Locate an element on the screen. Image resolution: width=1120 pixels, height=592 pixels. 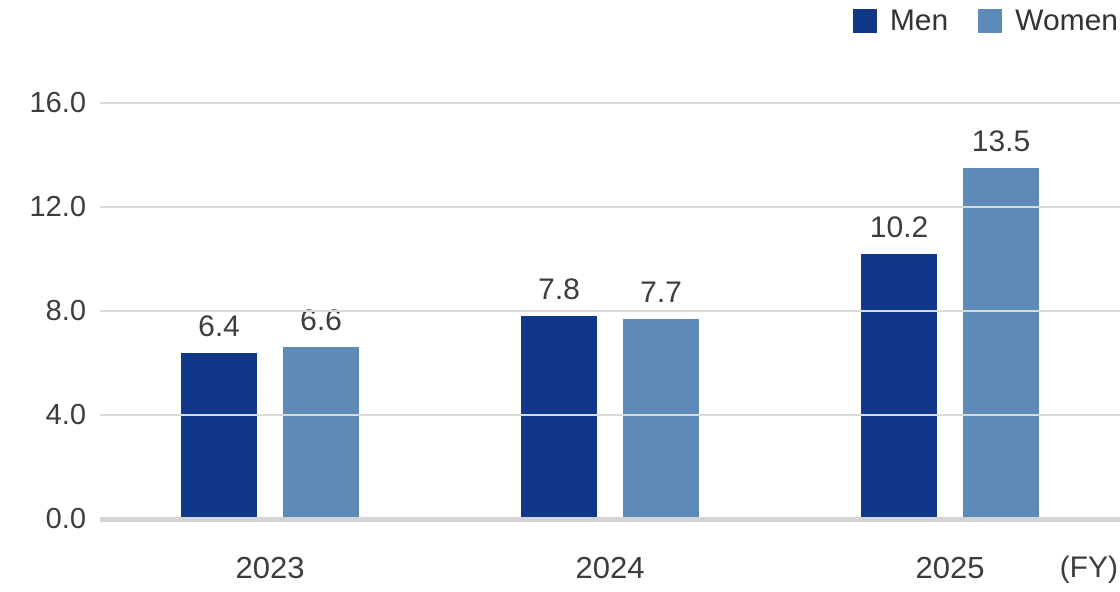
x-axis-baseline is located at coordinates (610, 519).